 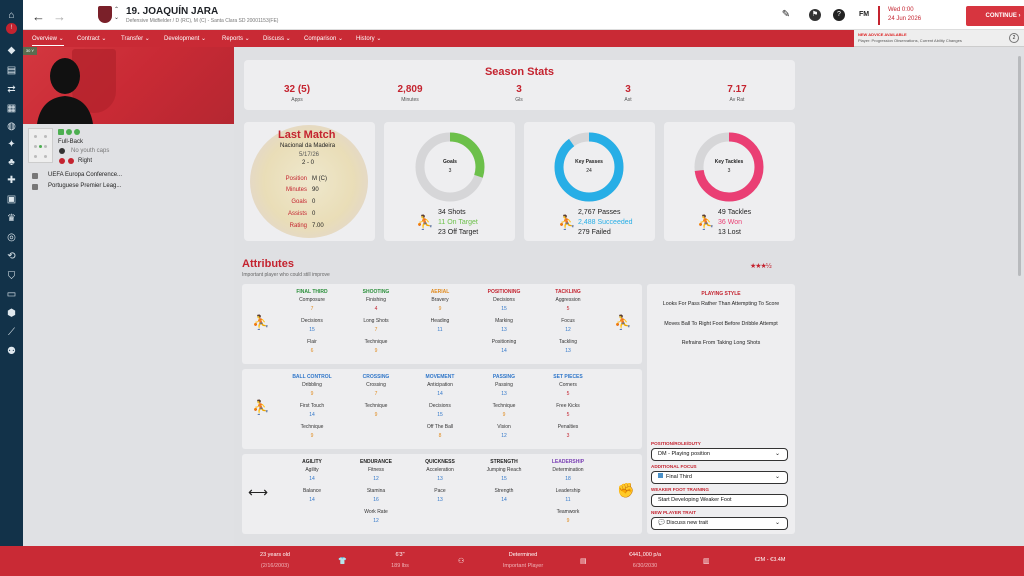 What do you see at coordinates (425, 222) in the screenshot?
I see `shooting-player-icon: ⛹` at bounding box center [425, 222].